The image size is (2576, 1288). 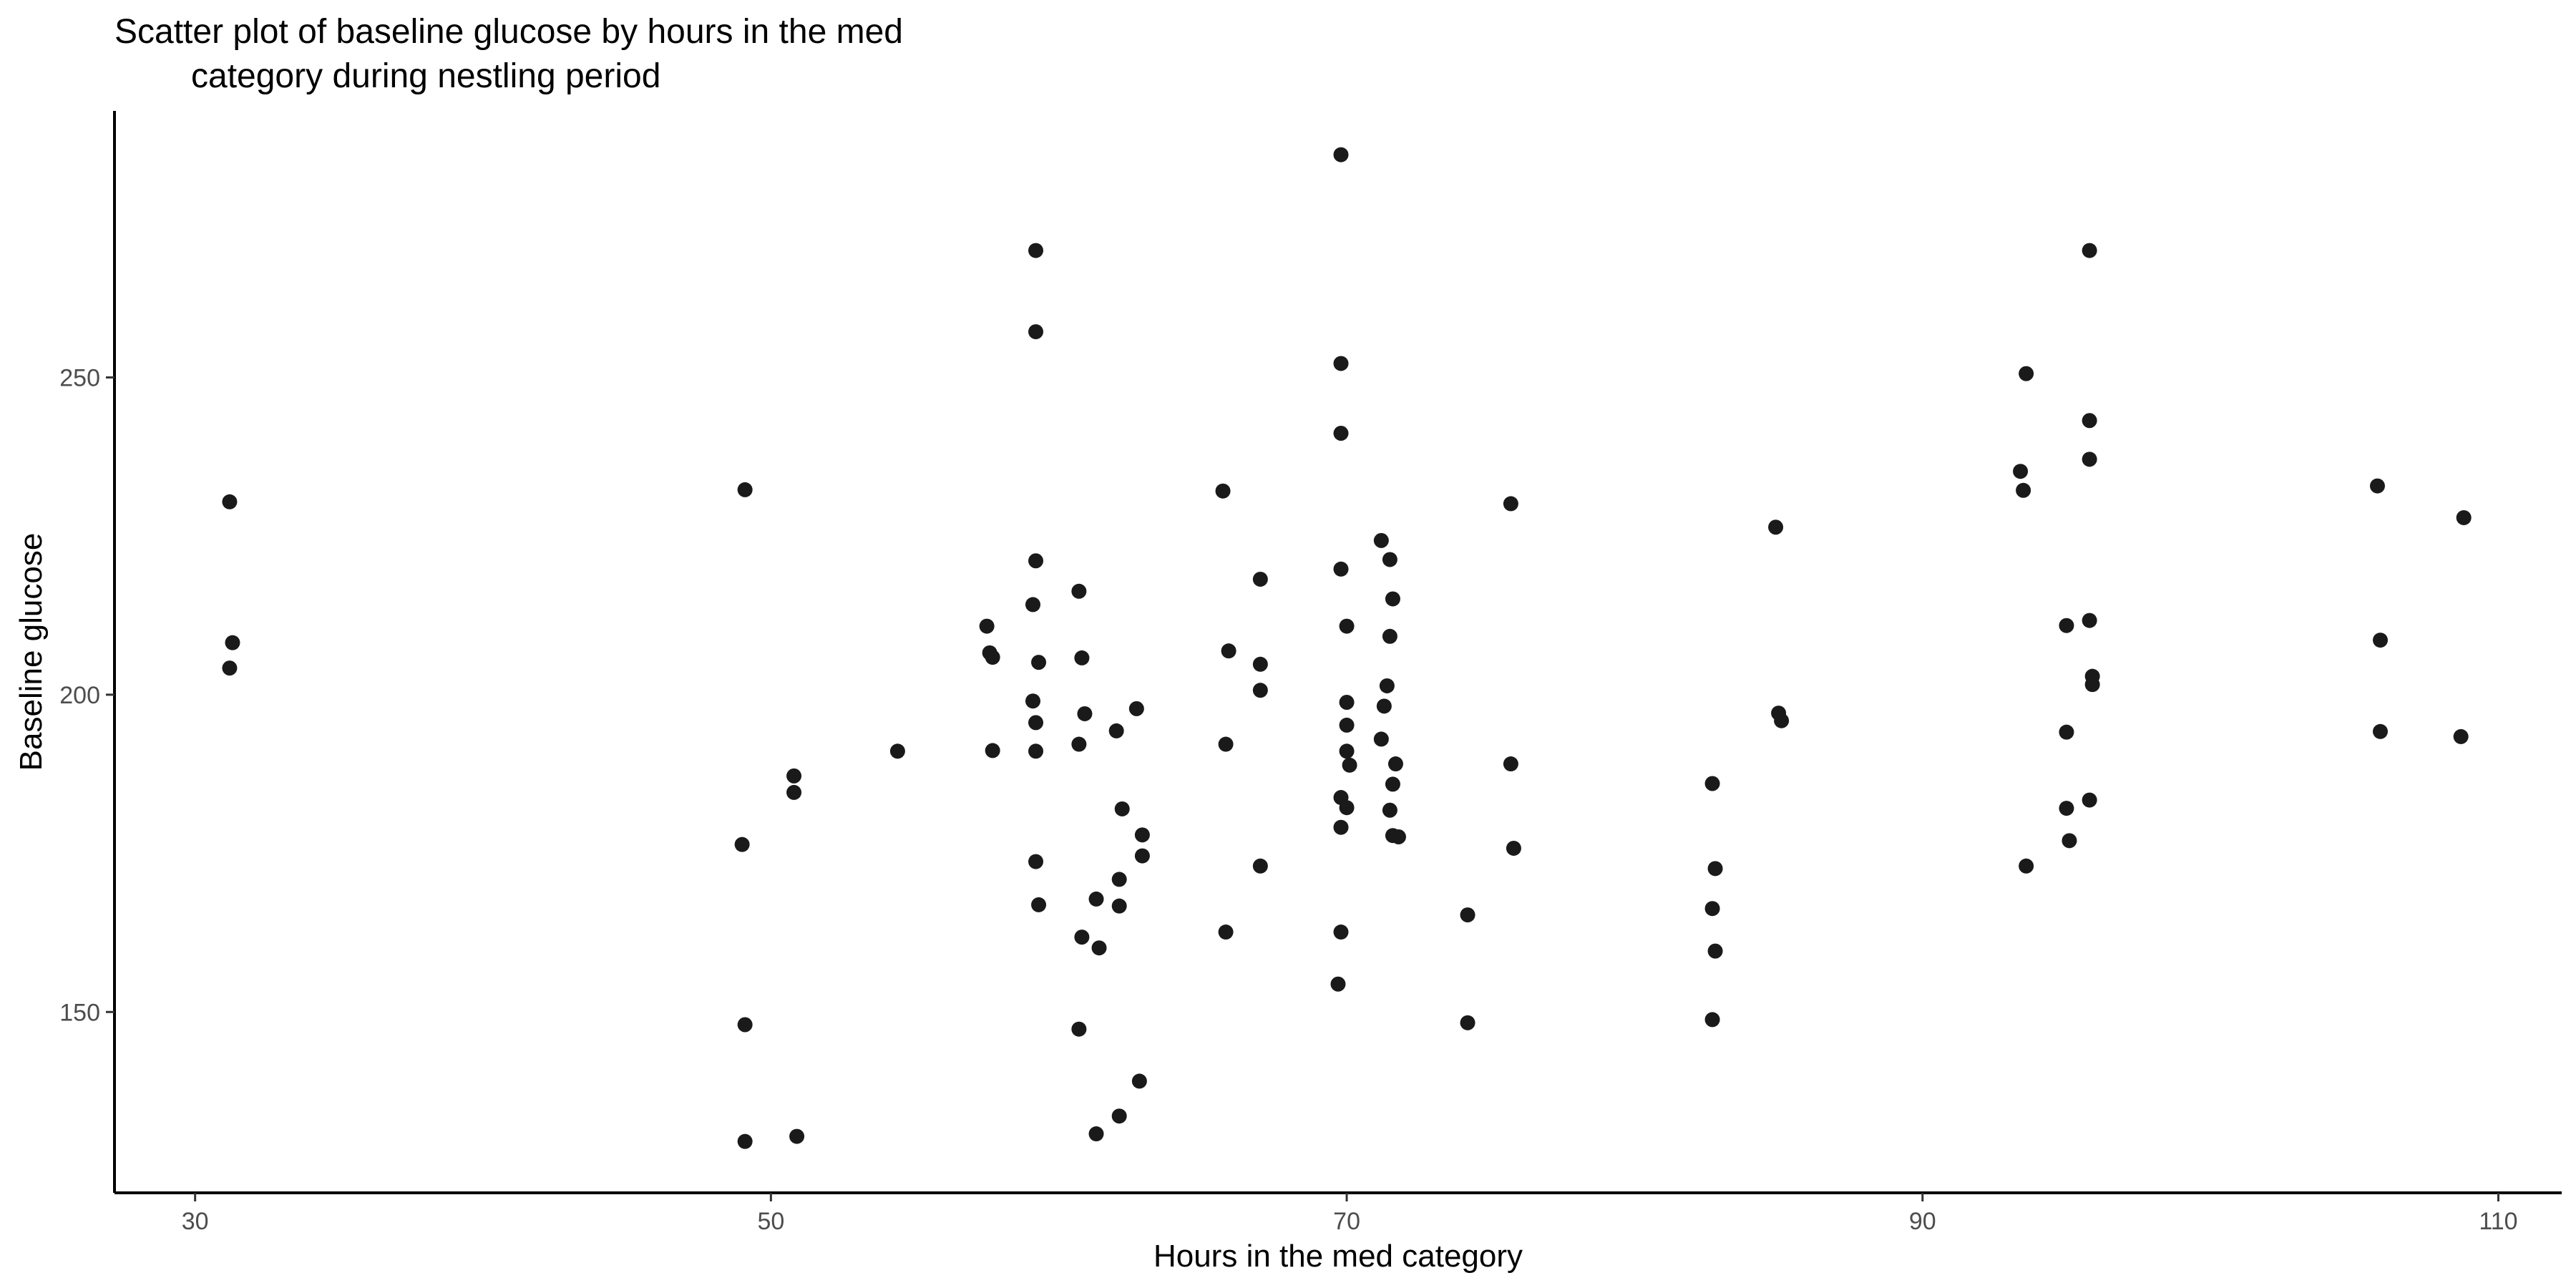 I want to click on y-tick-label: 250, so click(x=79, y=377).